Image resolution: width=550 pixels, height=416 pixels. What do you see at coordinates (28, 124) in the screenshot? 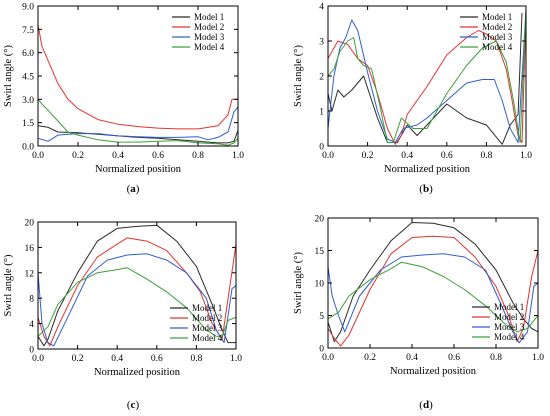
I see `y-tick-label: 1.5` at bounding box center [28, 124].